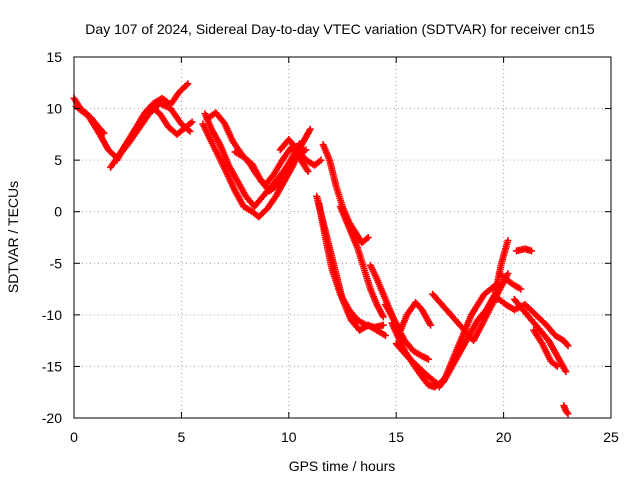 The image size is (640, 480). I want to click on series-track-h, so click(267, 167).